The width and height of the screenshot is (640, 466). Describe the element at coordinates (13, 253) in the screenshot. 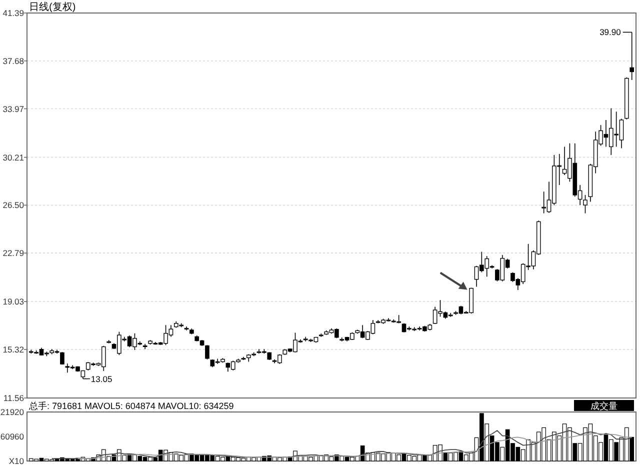

I see `y-tick-label: 22.79` at that location.